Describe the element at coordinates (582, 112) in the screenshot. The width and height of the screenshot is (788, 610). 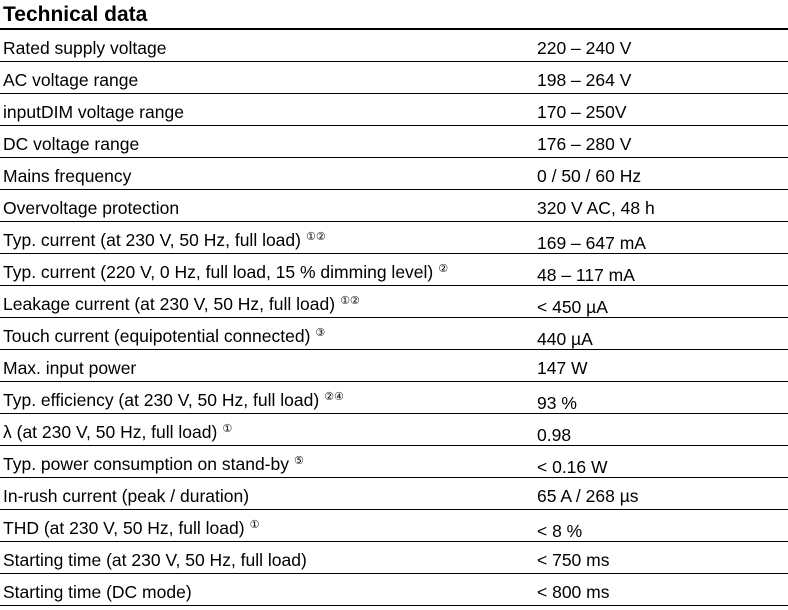
I see `parameter-value: 170 – 250V` at that location.